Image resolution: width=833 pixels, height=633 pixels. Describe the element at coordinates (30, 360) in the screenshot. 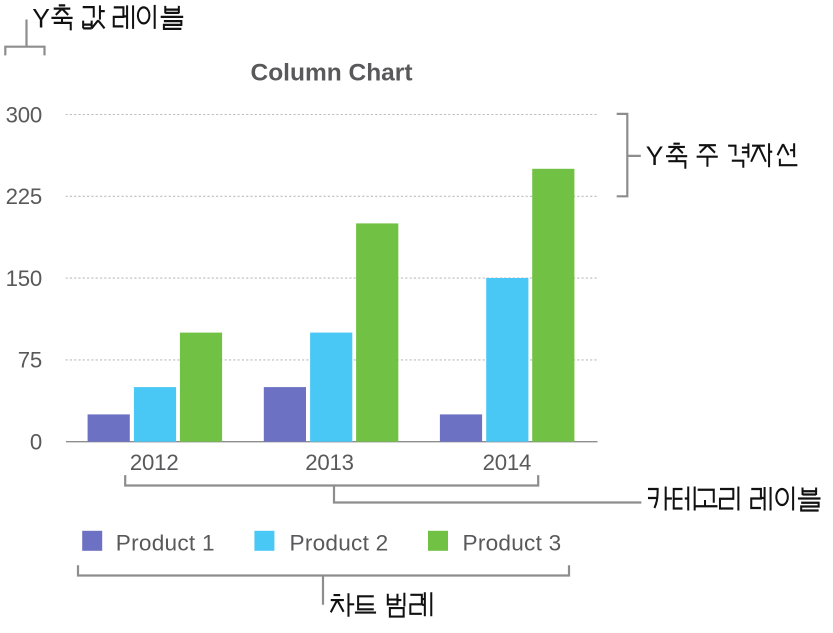

I see `svg-text: 75` at that location.